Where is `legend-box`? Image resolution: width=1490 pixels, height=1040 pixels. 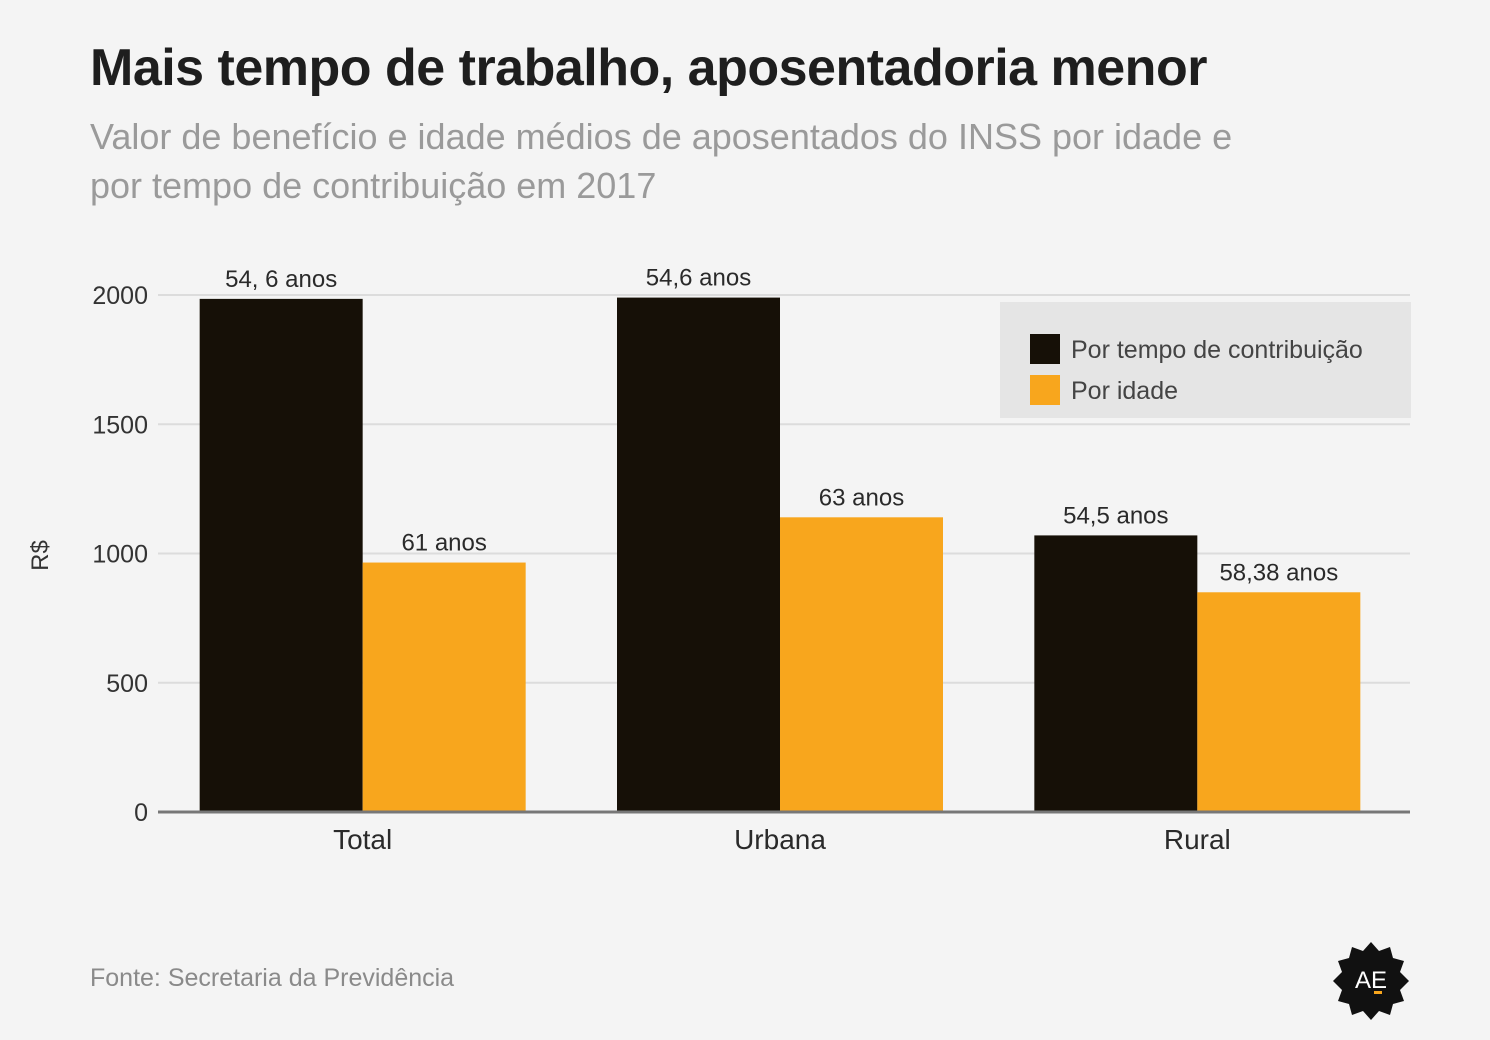 legend-box is located at coordinates (1205, 360).